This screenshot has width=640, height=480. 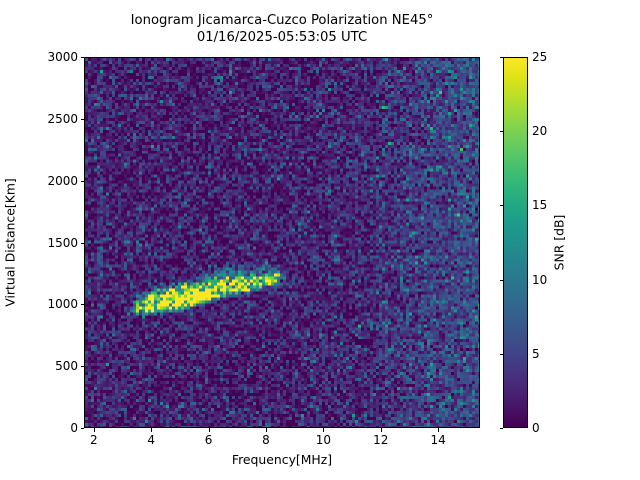 I want to click on y-tick-label: 3000, so click(x=62, y=57).